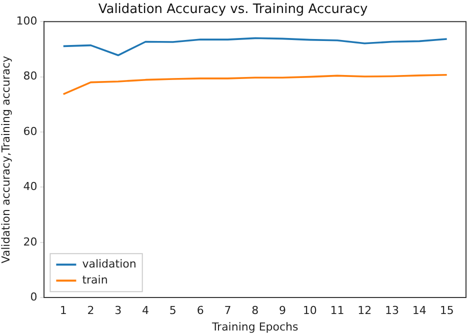  Describe the element at coordinates (146, 311) in the screenshot. I see `x-tick-label: 4` at that location.